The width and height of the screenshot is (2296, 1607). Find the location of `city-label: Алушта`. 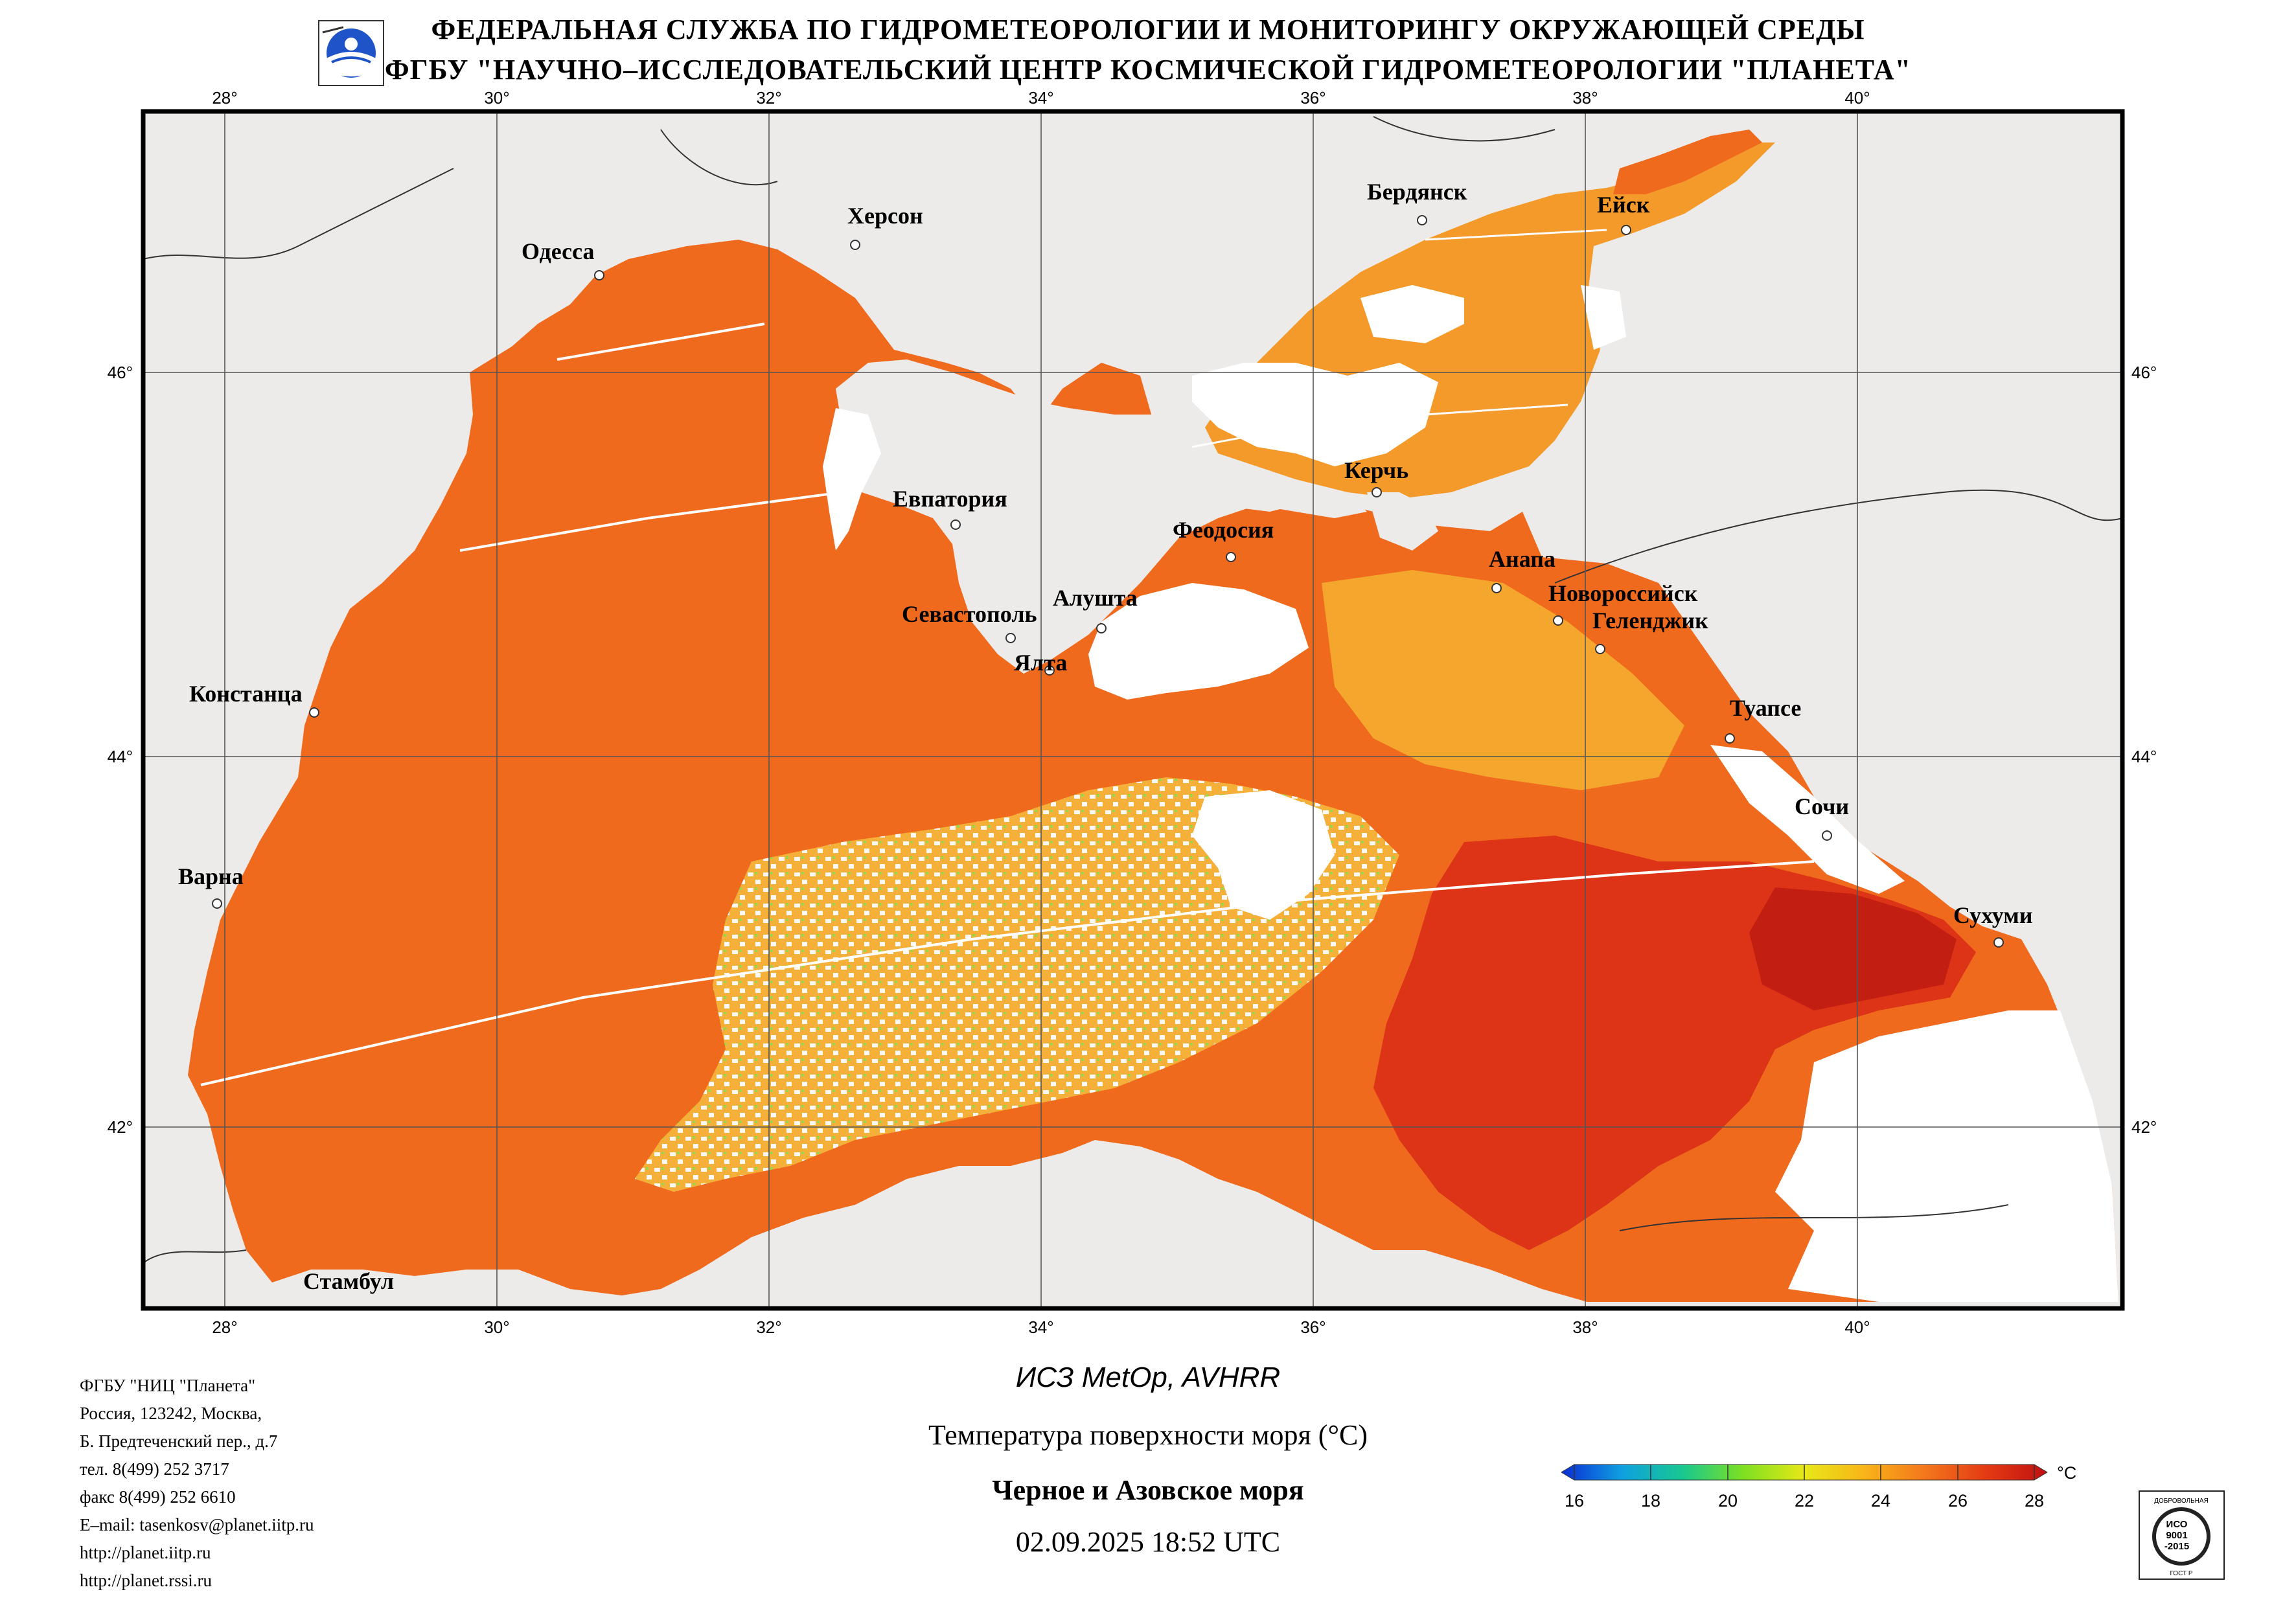

city-label: Алушта is located at coordinates (1095, 598).